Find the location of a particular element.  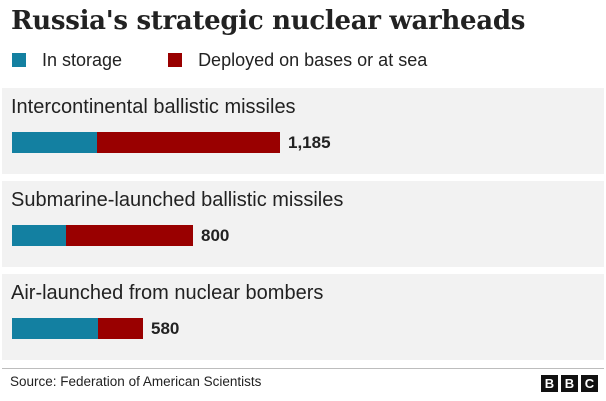

bar-bombers is located at coordinates (77, 328).